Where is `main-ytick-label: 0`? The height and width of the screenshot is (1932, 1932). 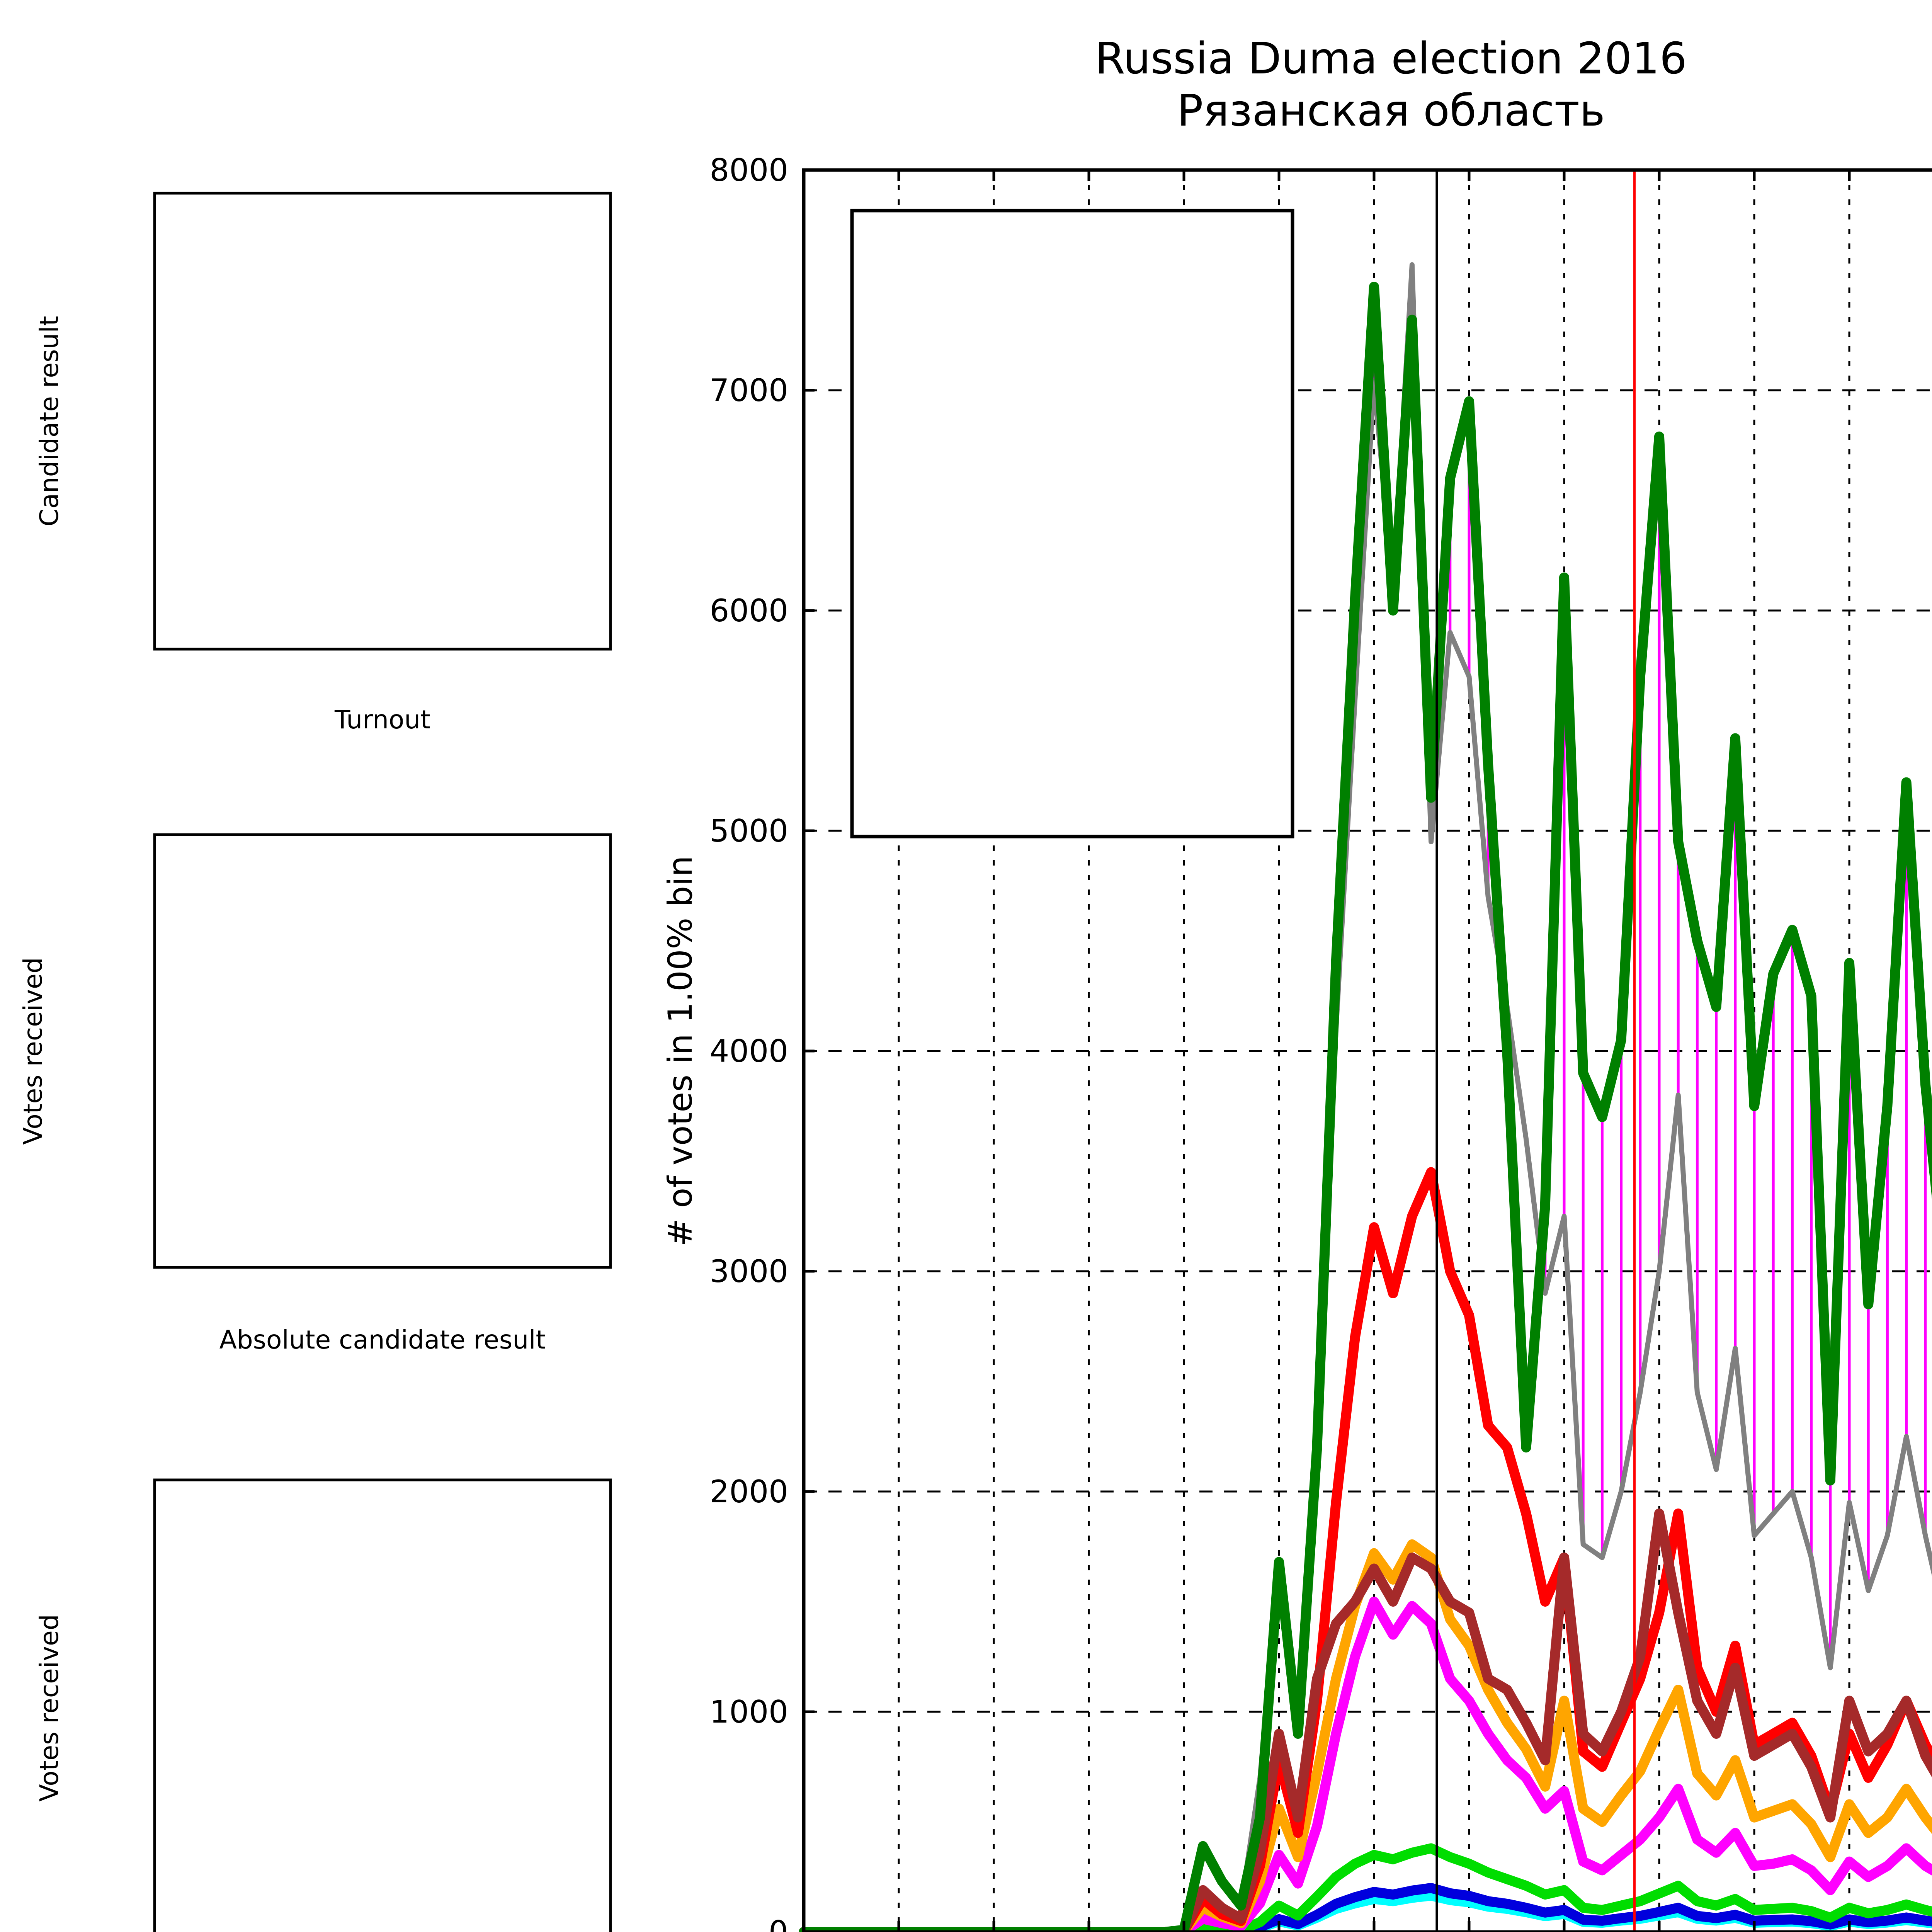
main-ytick-label: 0 is located at coordinates (779, 1923).